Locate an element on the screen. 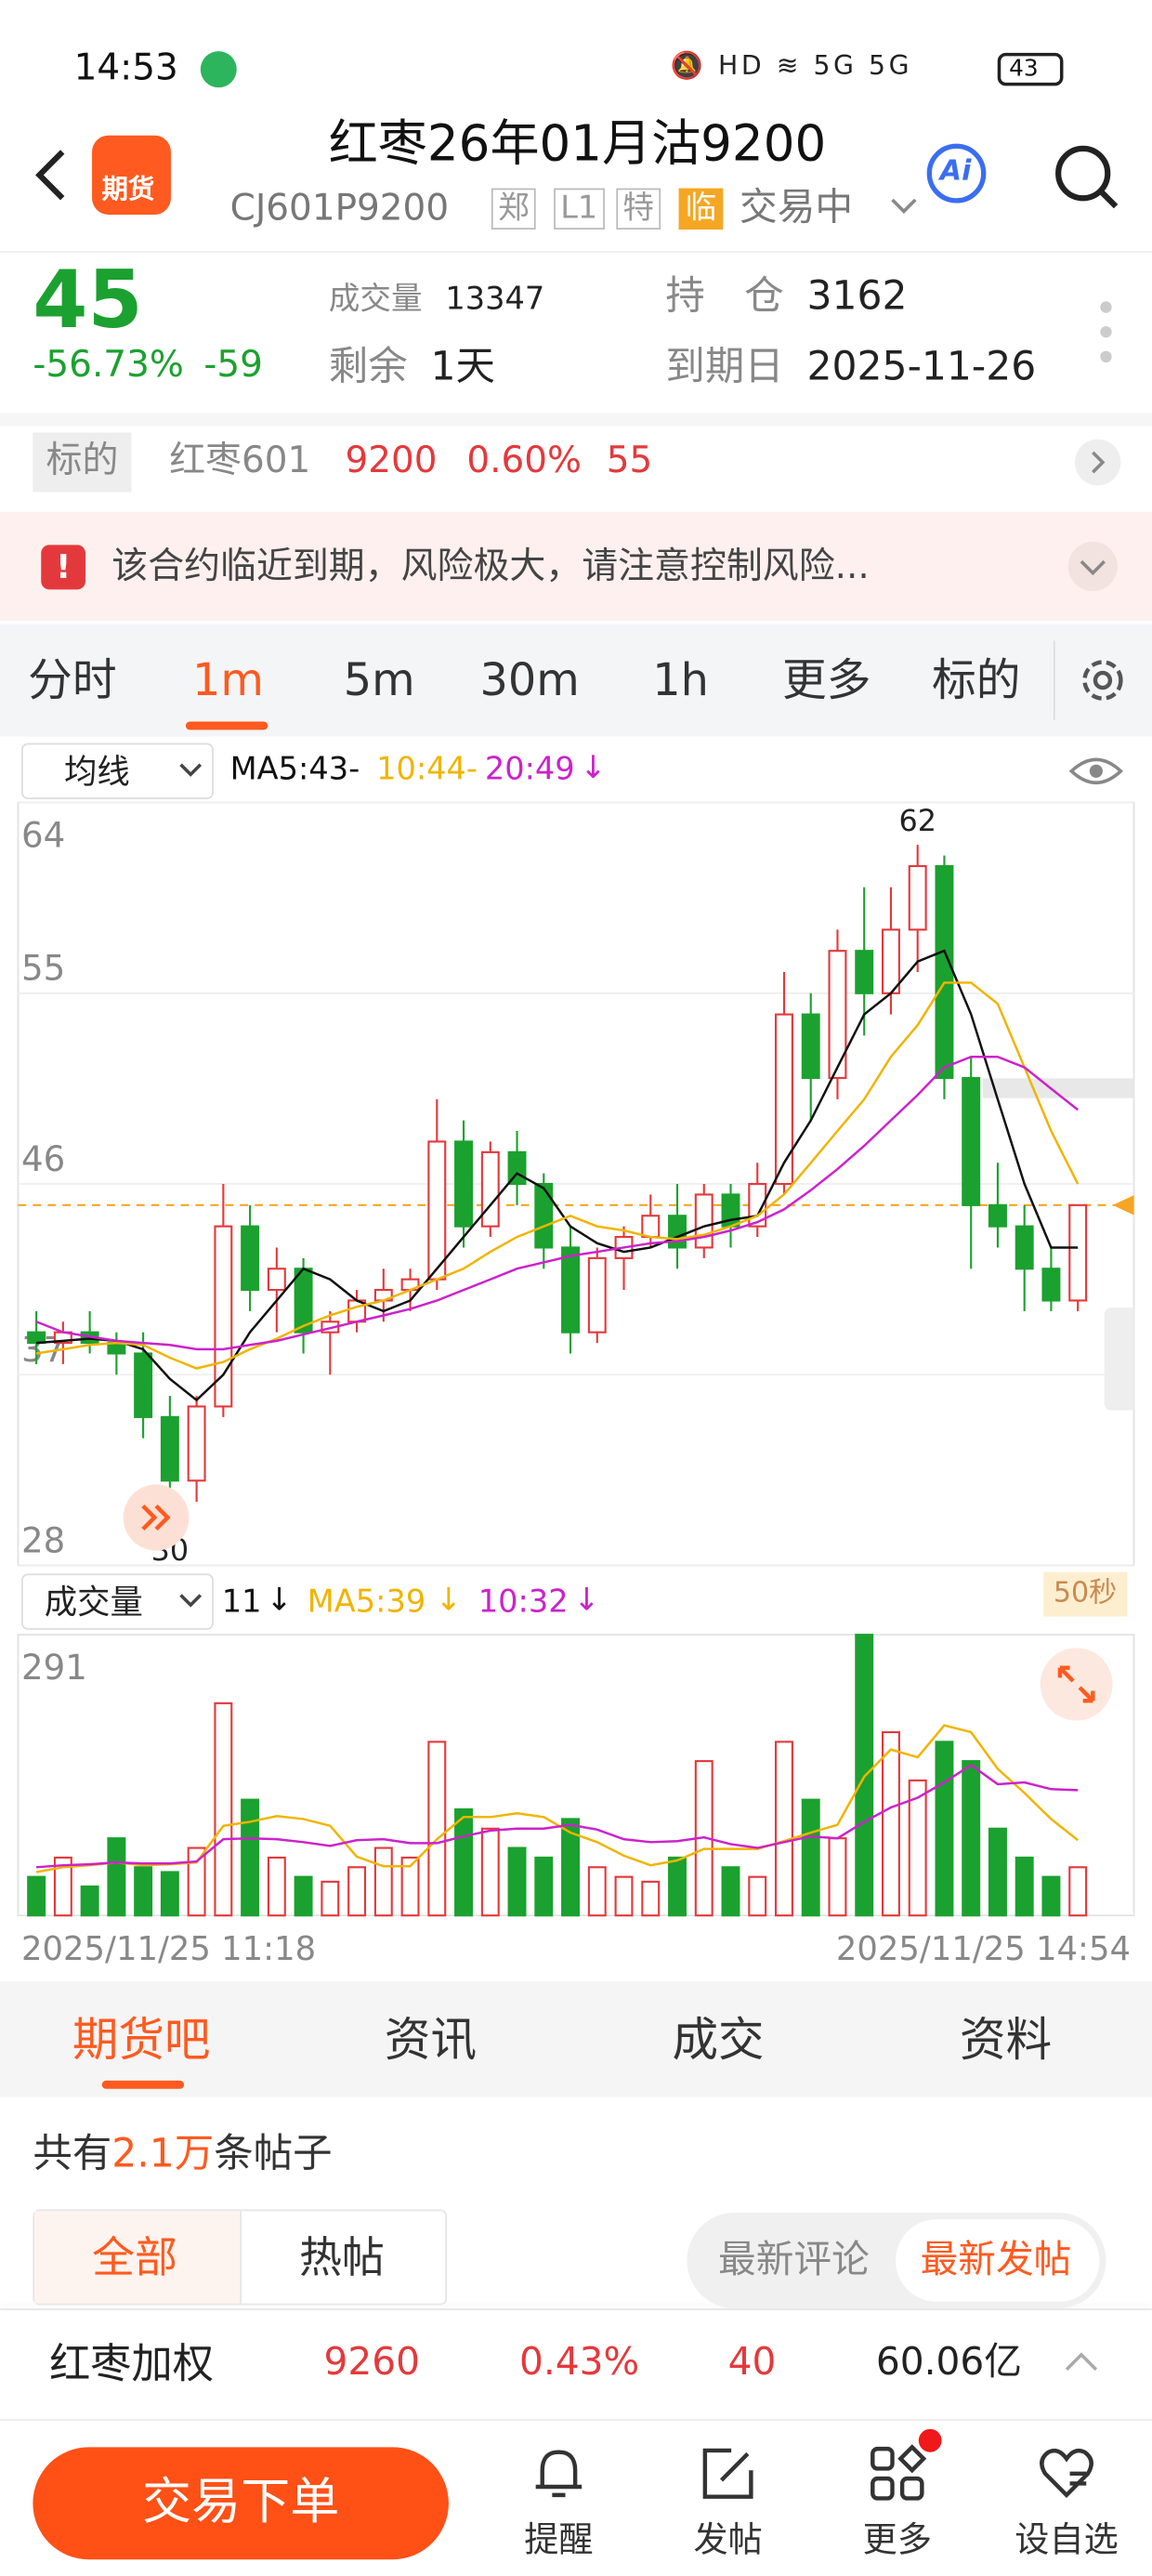 The height and width of the screenshot is (2576, 1152). period-tab: 标的 is located at coordinates (976, 681).